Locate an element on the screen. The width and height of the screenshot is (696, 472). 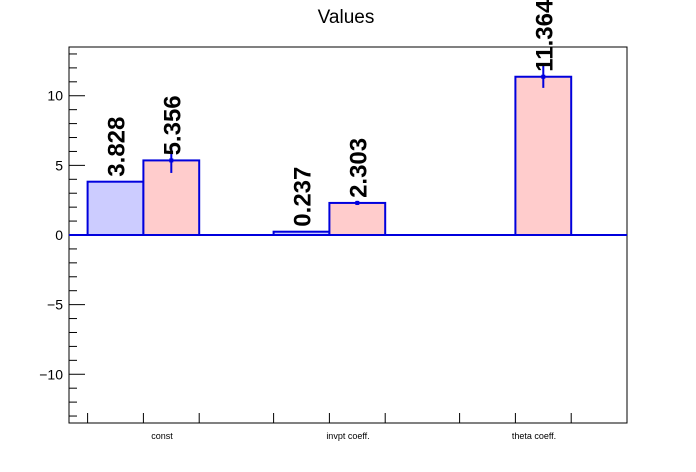
y-axis: −10 −5 0 5 10 is located at coordinates (62, 235).